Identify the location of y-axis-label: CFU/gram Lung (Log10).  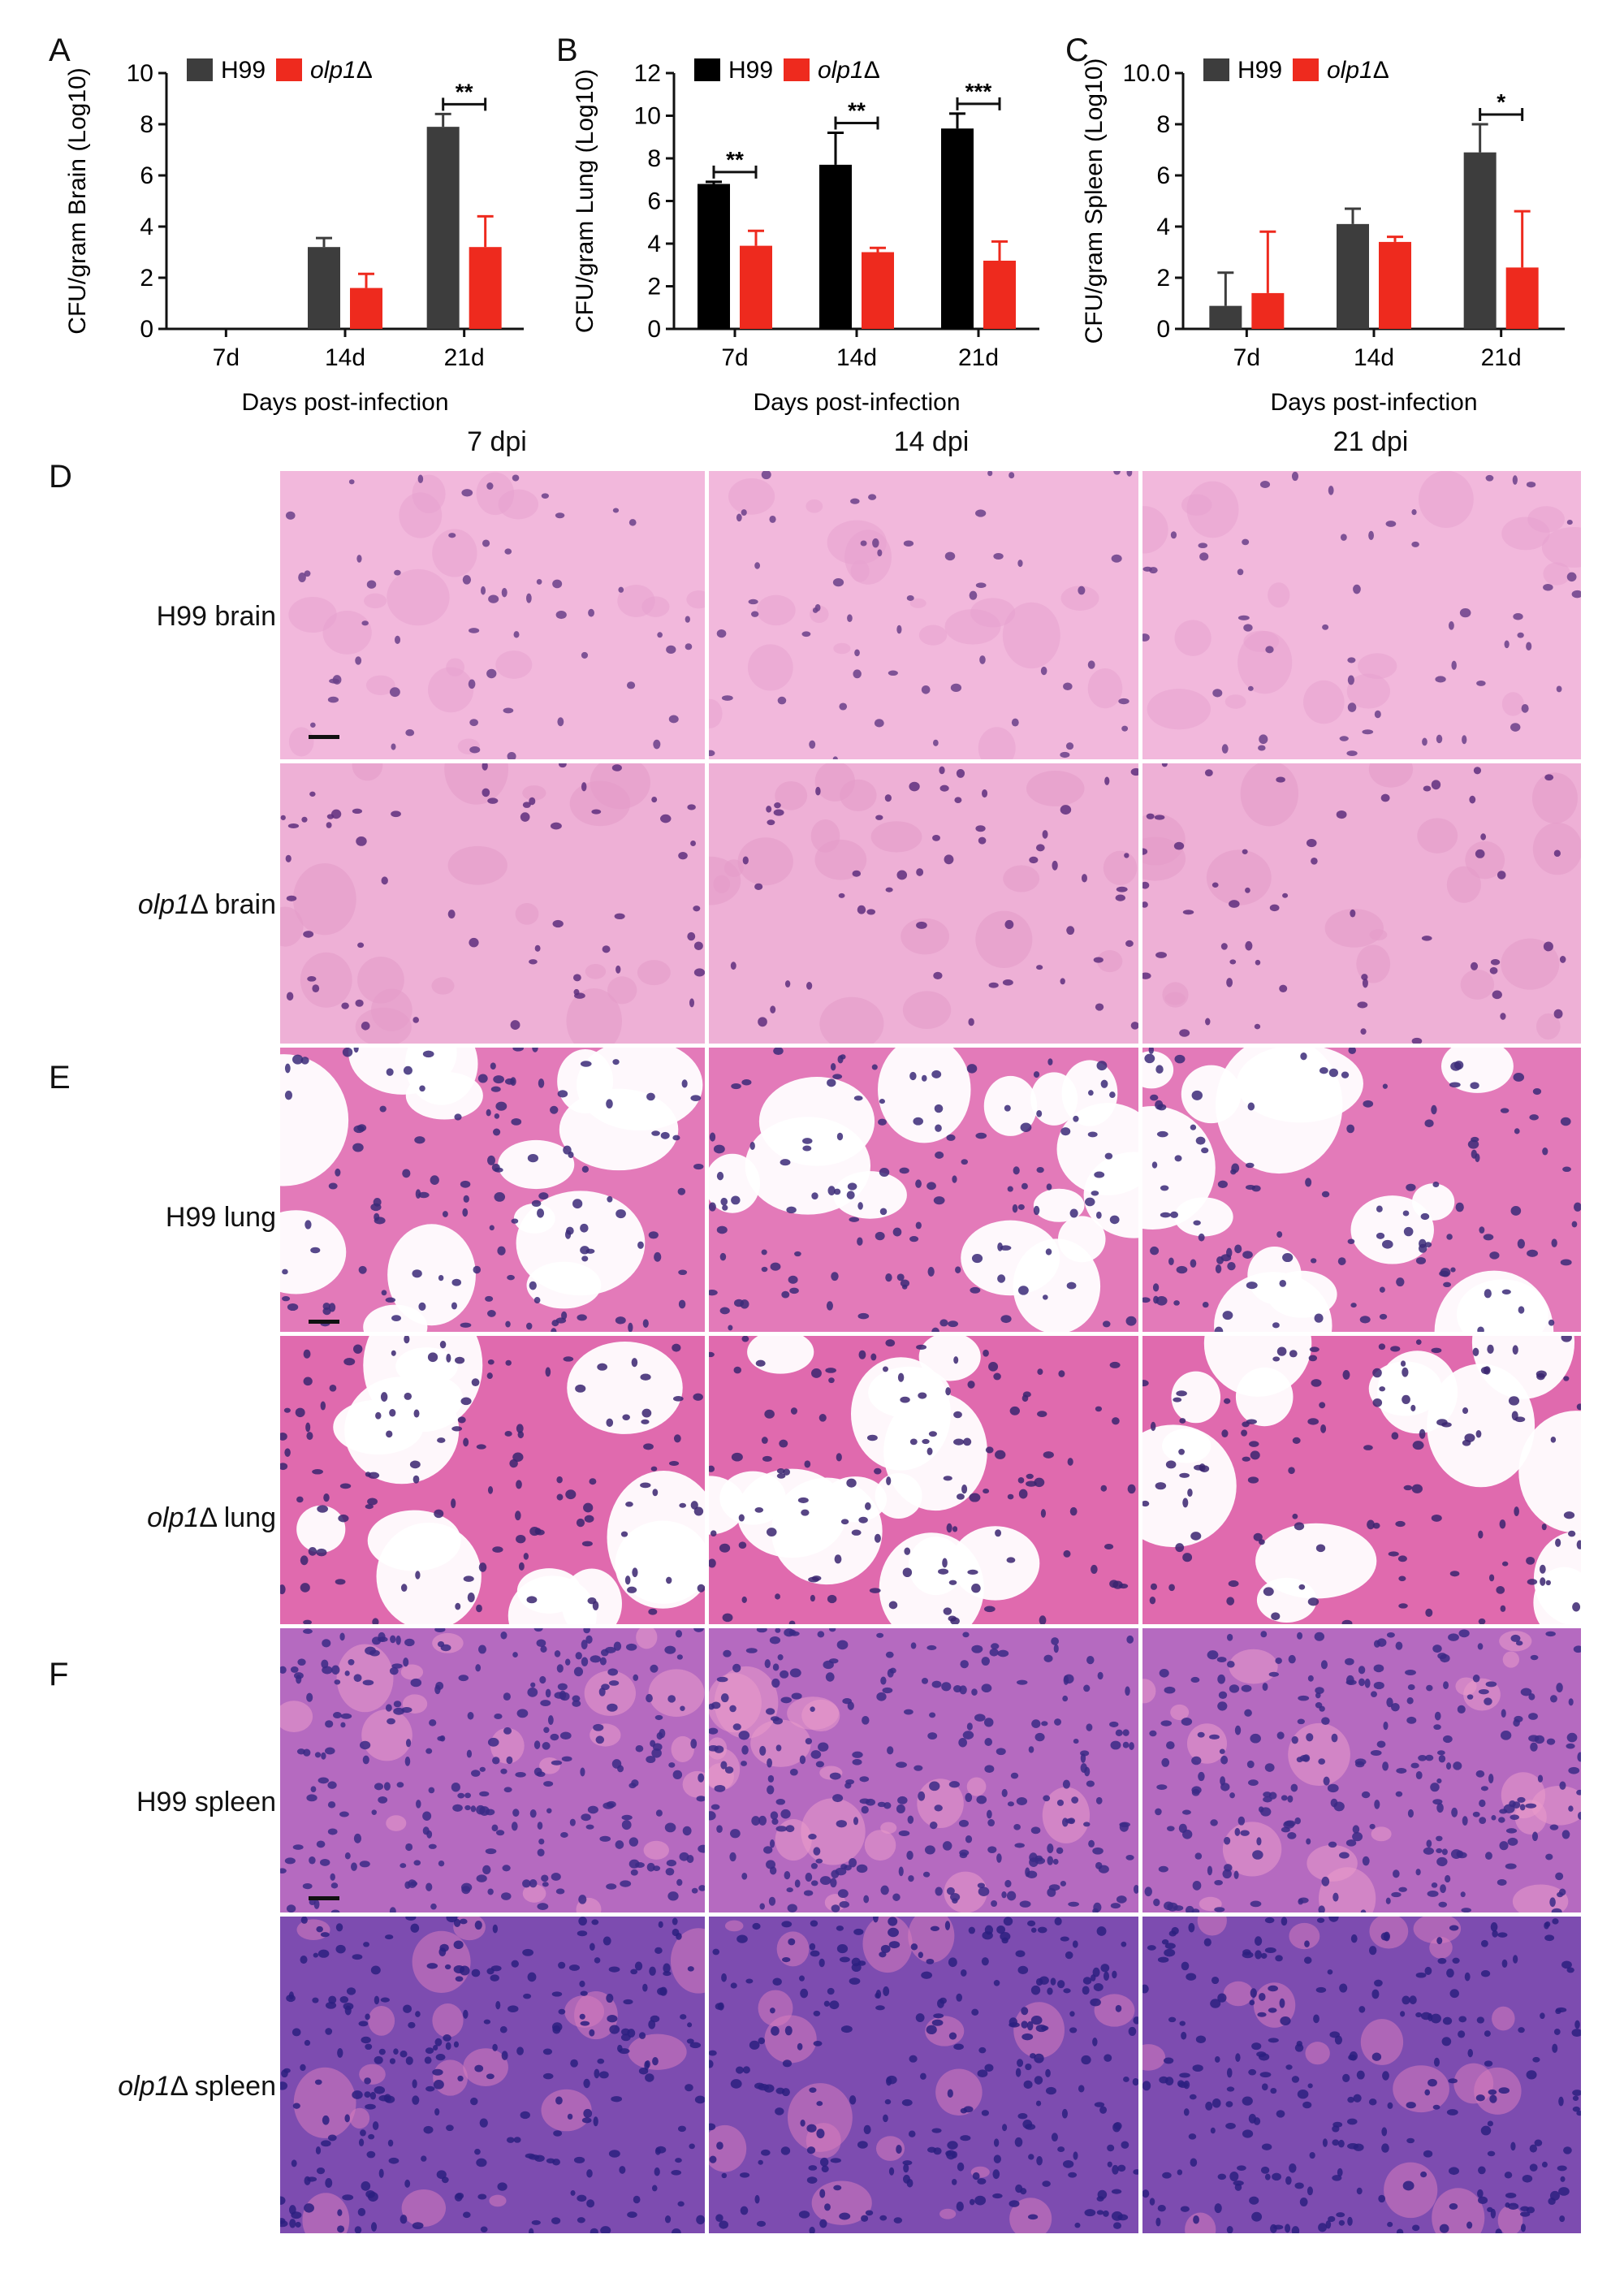
(585, 201).